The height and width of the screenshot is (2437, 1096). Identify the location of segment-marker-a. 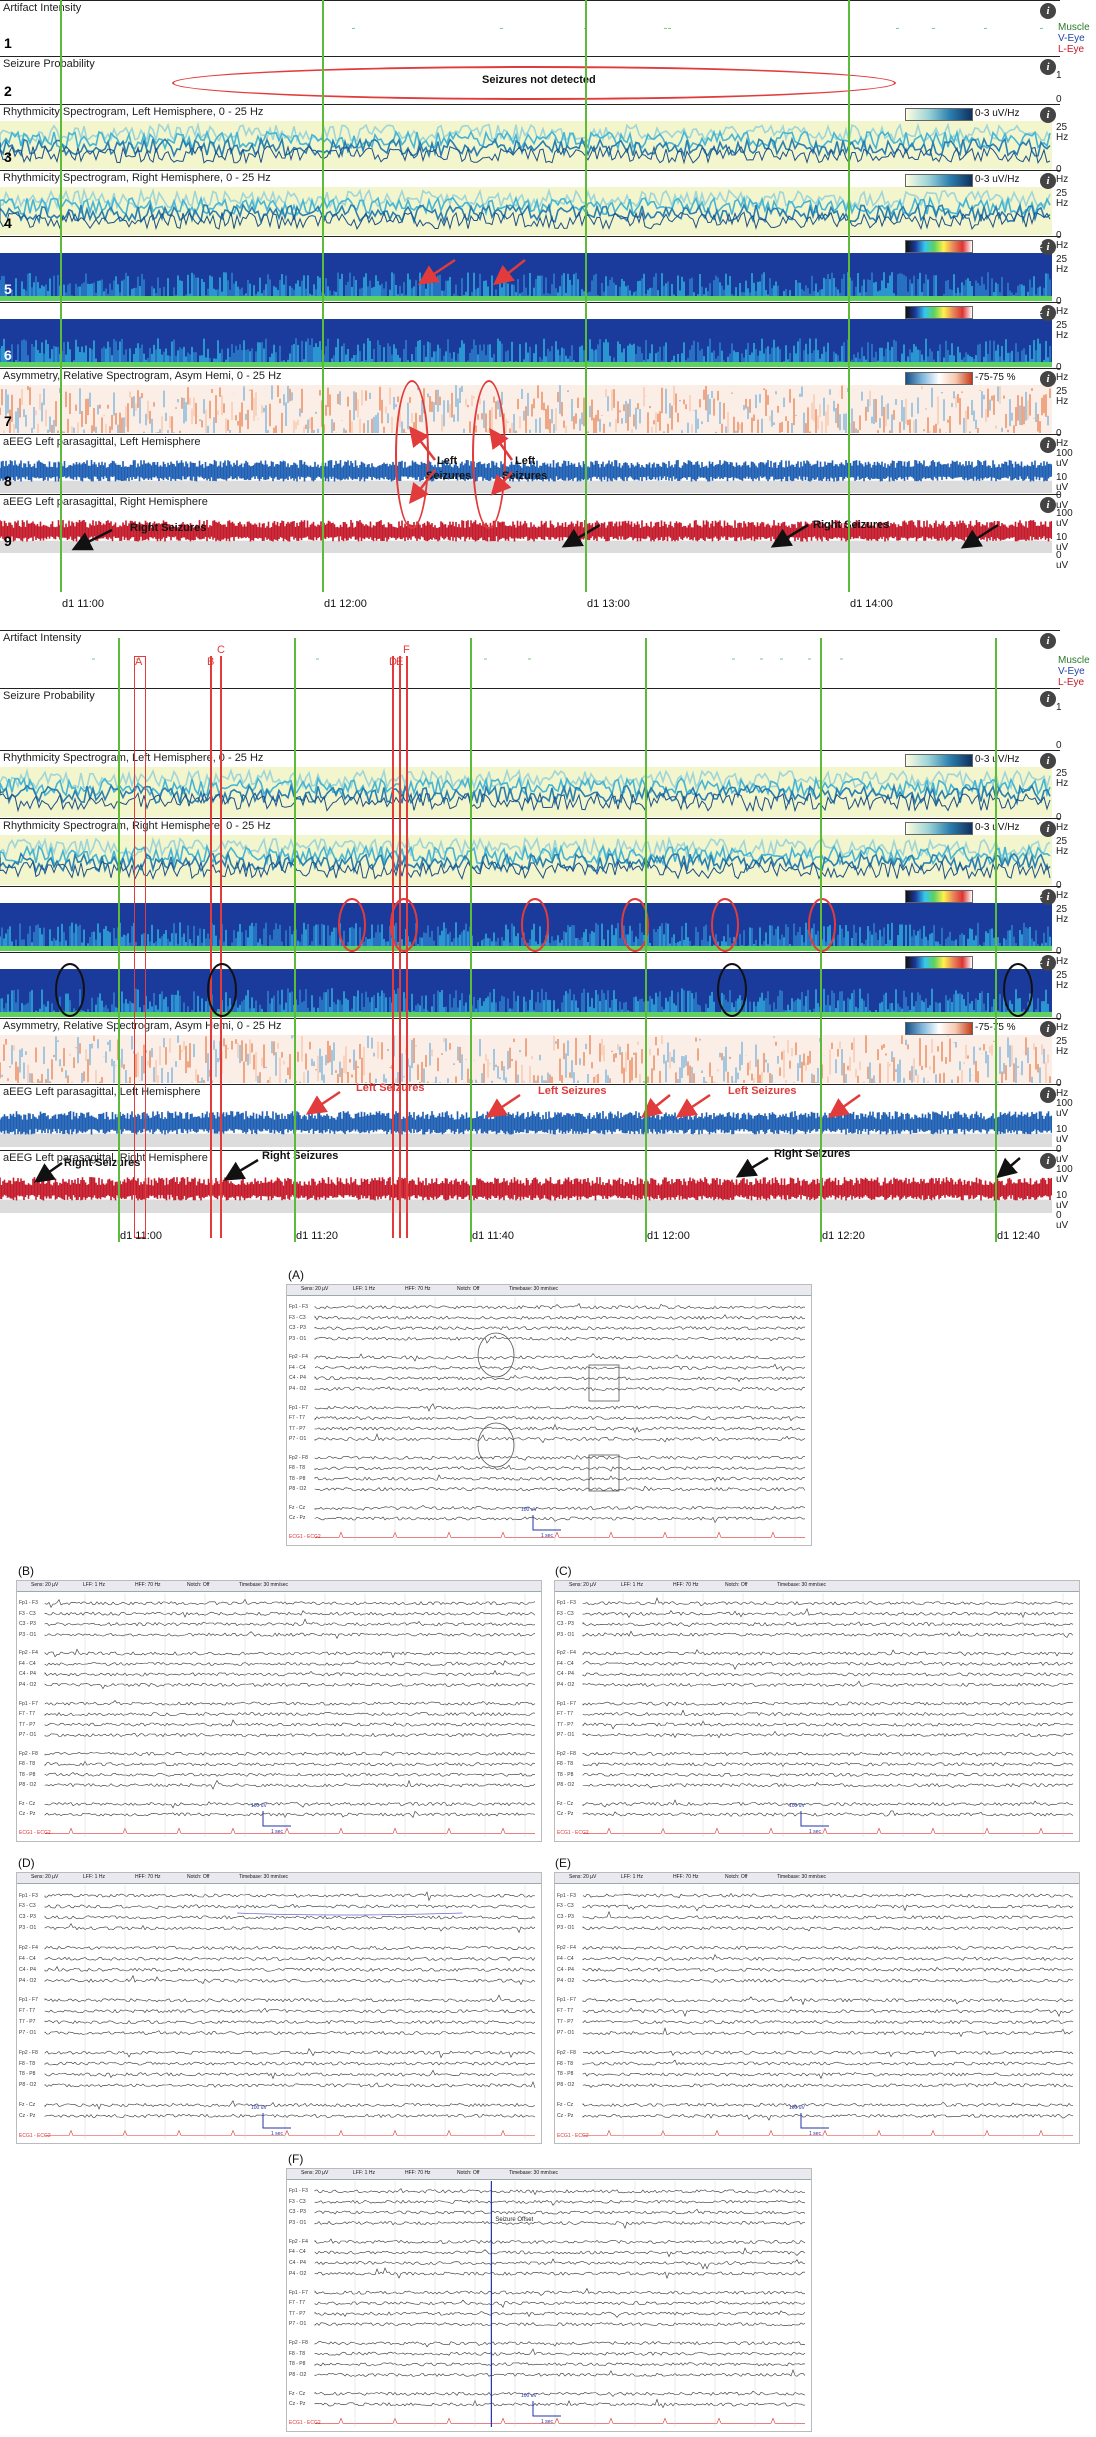
(140, 947).